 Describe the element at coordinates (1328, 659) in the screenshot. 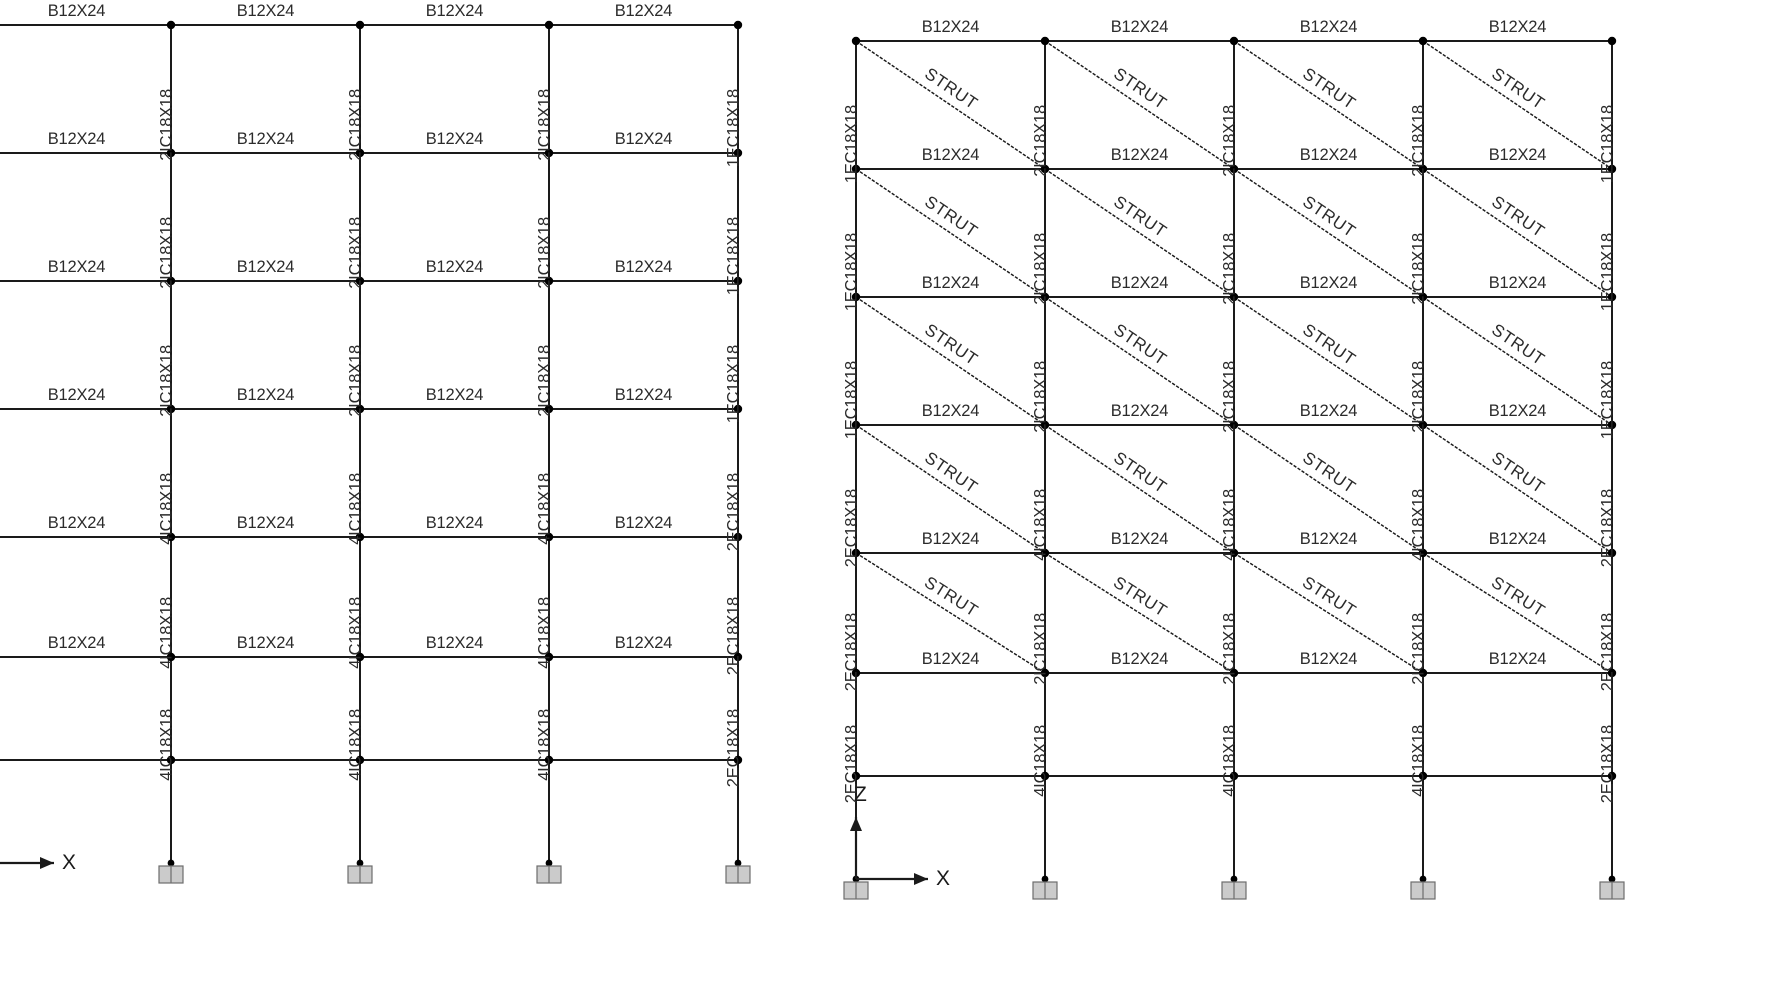

I see `beam-label-braced-frame-L5-B2: B12X24` at that location.